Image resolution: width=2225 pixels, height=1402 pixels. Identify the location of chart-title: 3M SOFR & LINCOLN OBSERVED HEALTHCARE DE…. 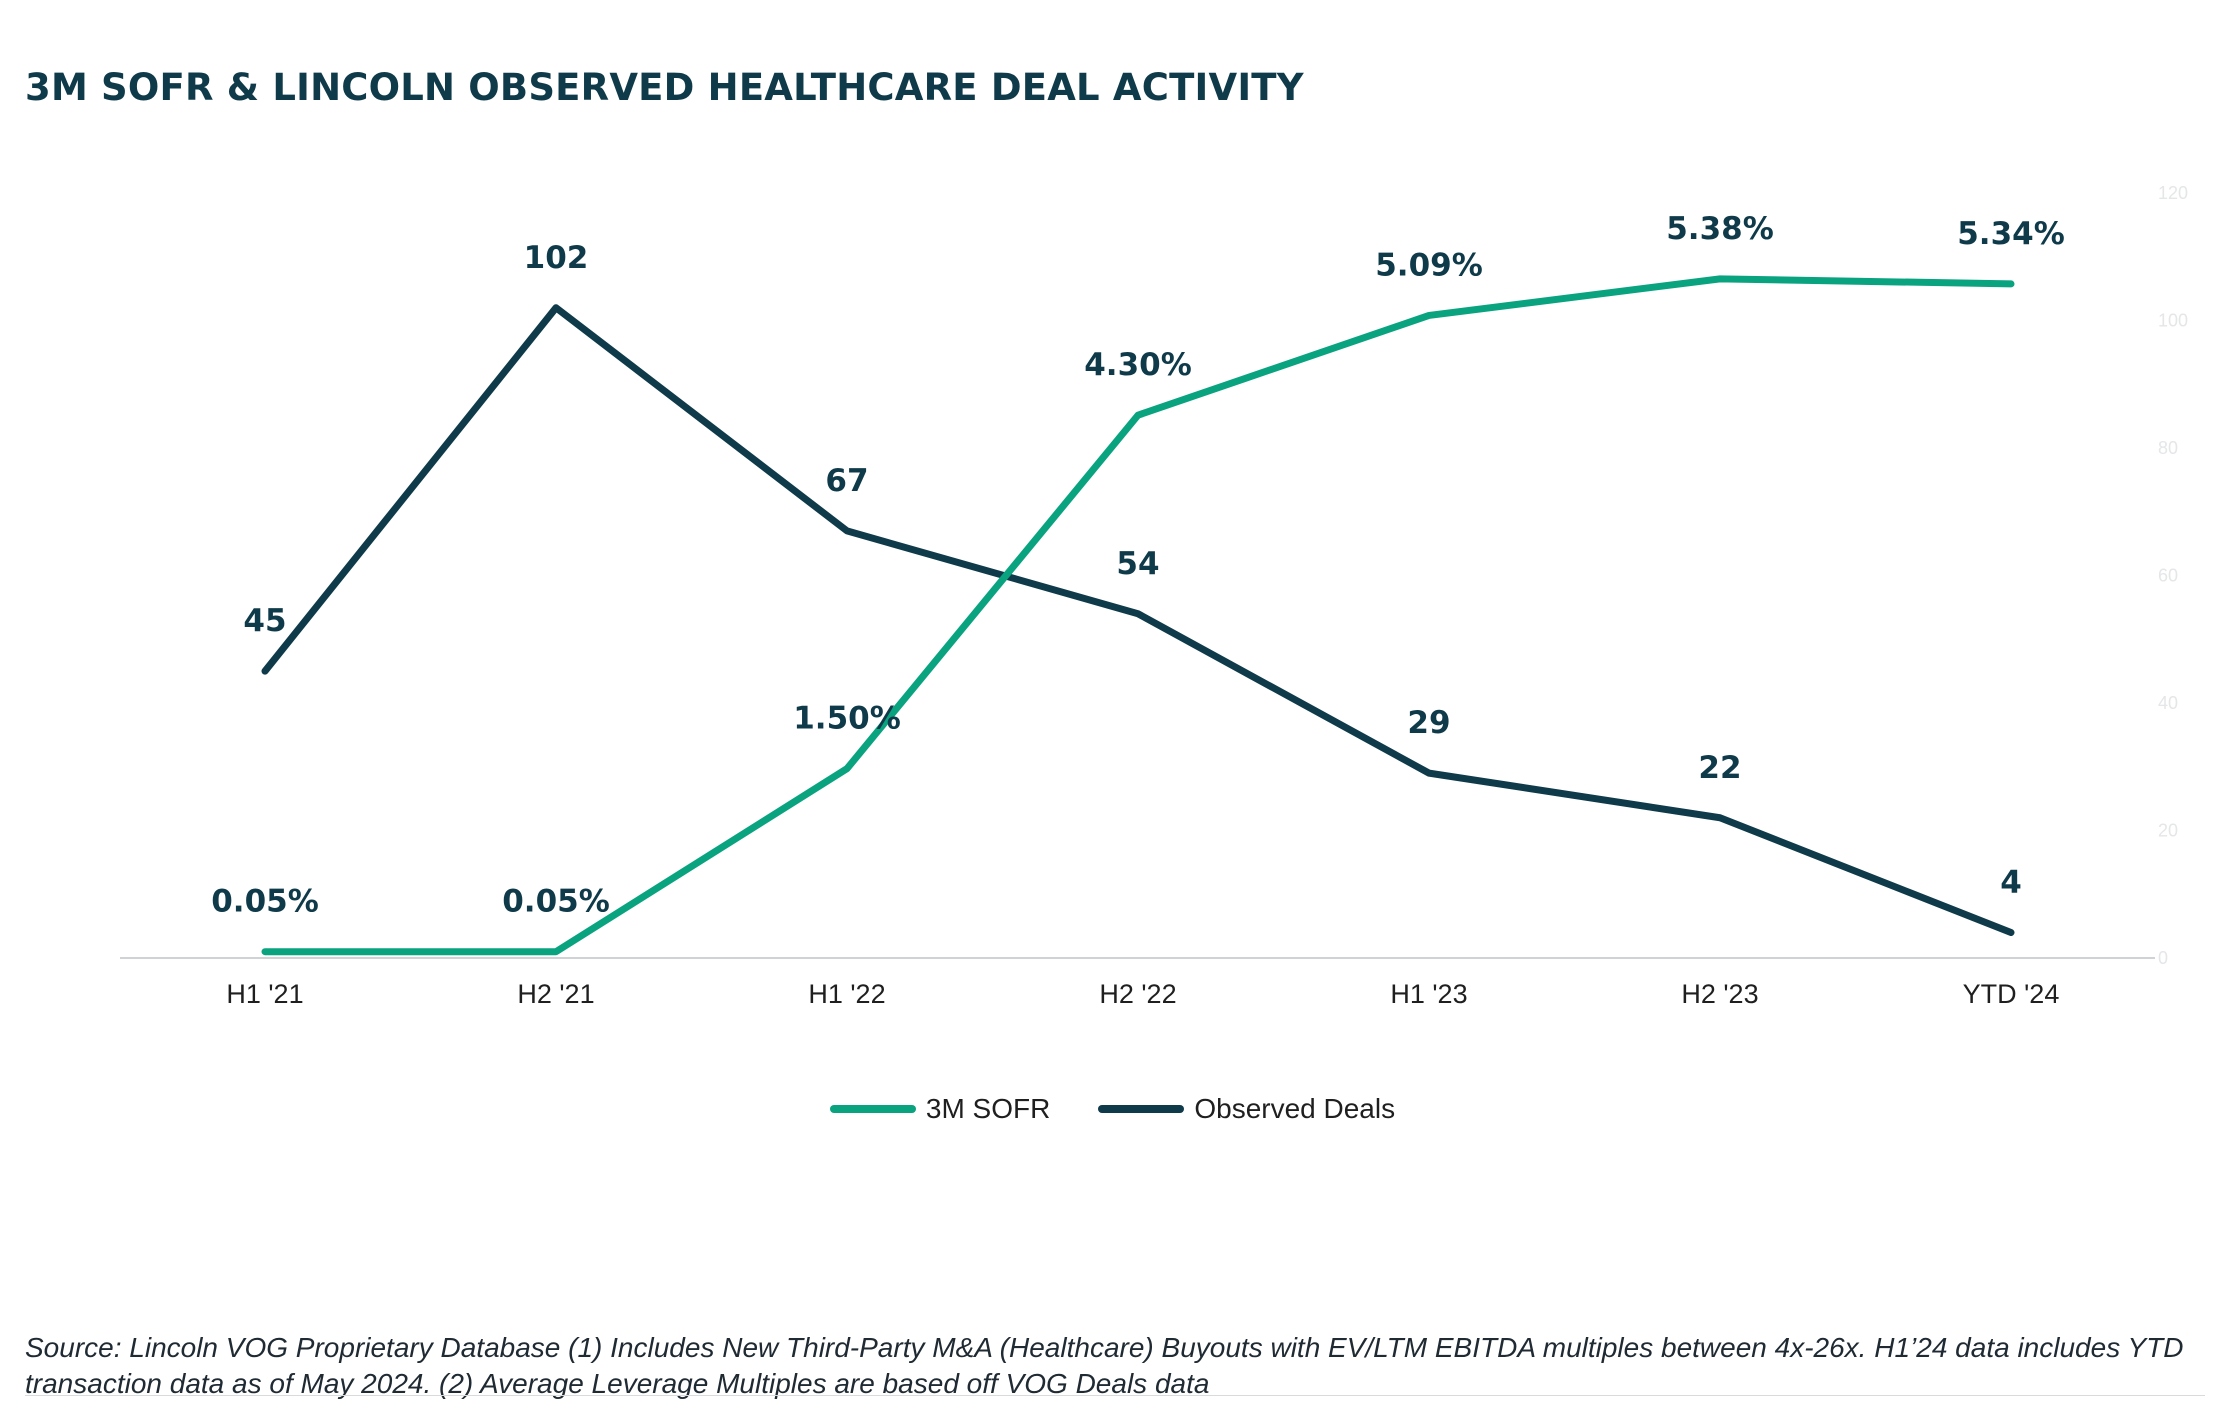
(664, 87).